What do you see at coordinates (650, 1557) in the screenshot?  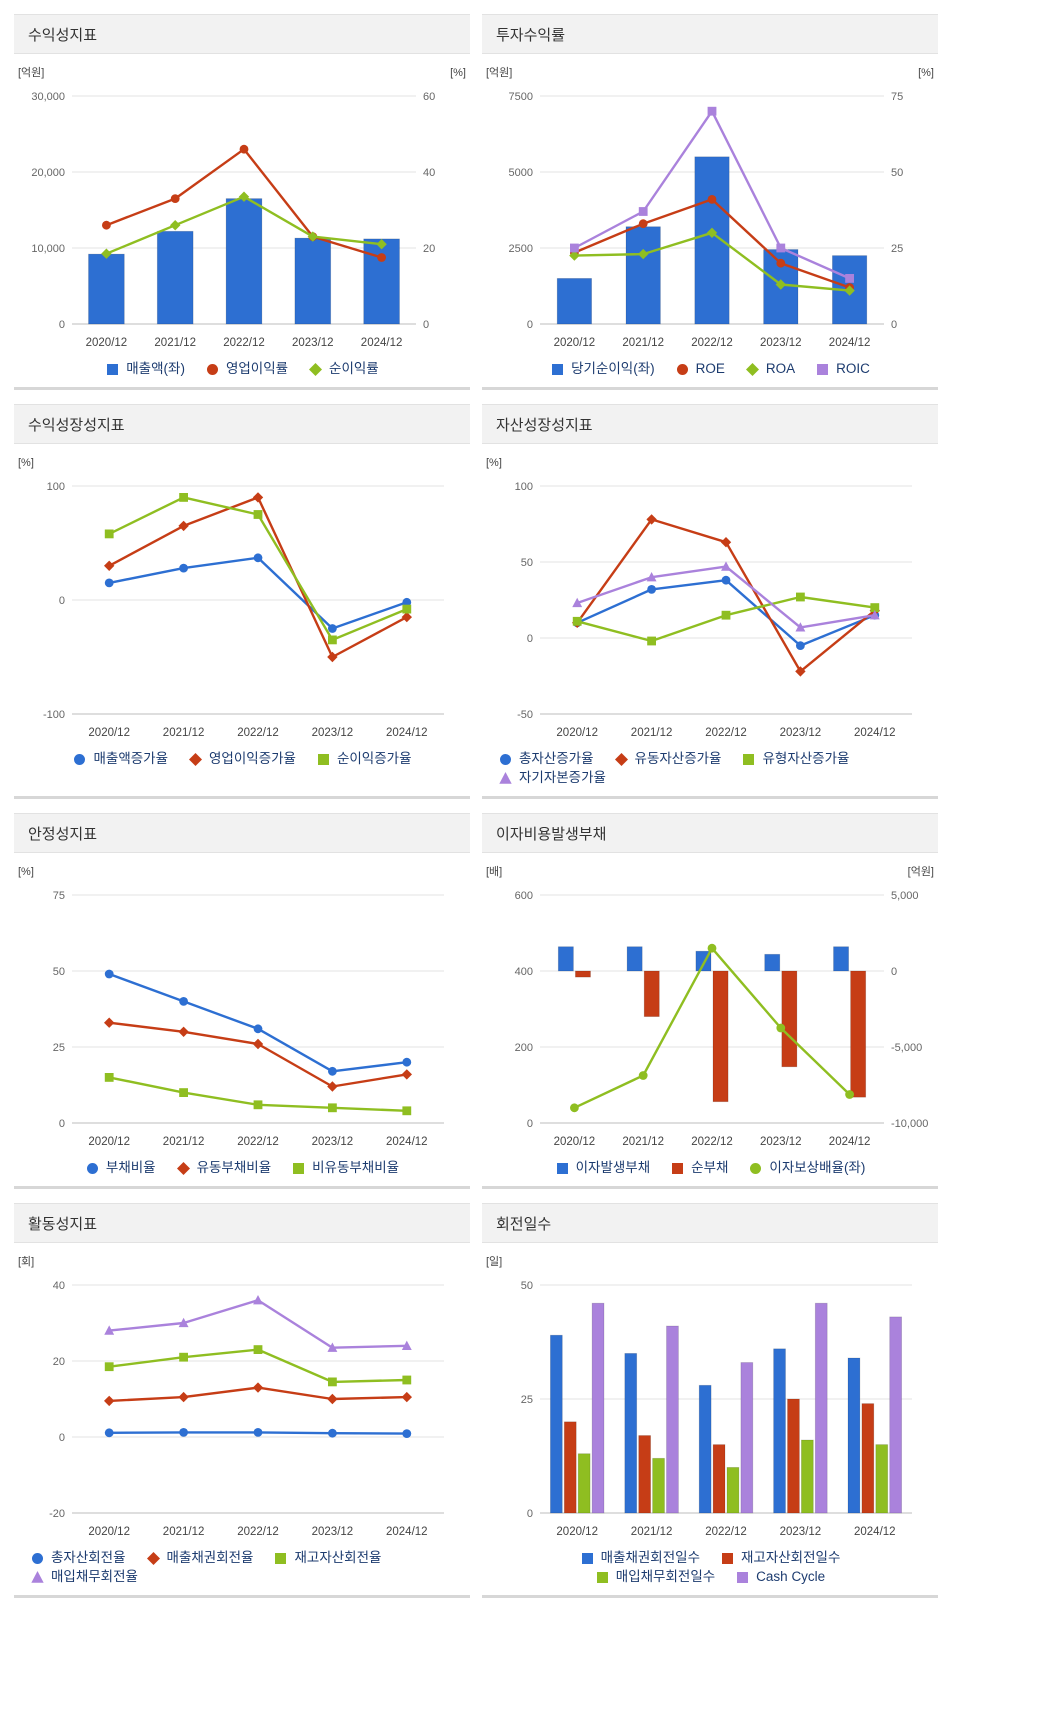 I see `legend-label: 매출채권회전일수` at bounding box center [650, 1557].